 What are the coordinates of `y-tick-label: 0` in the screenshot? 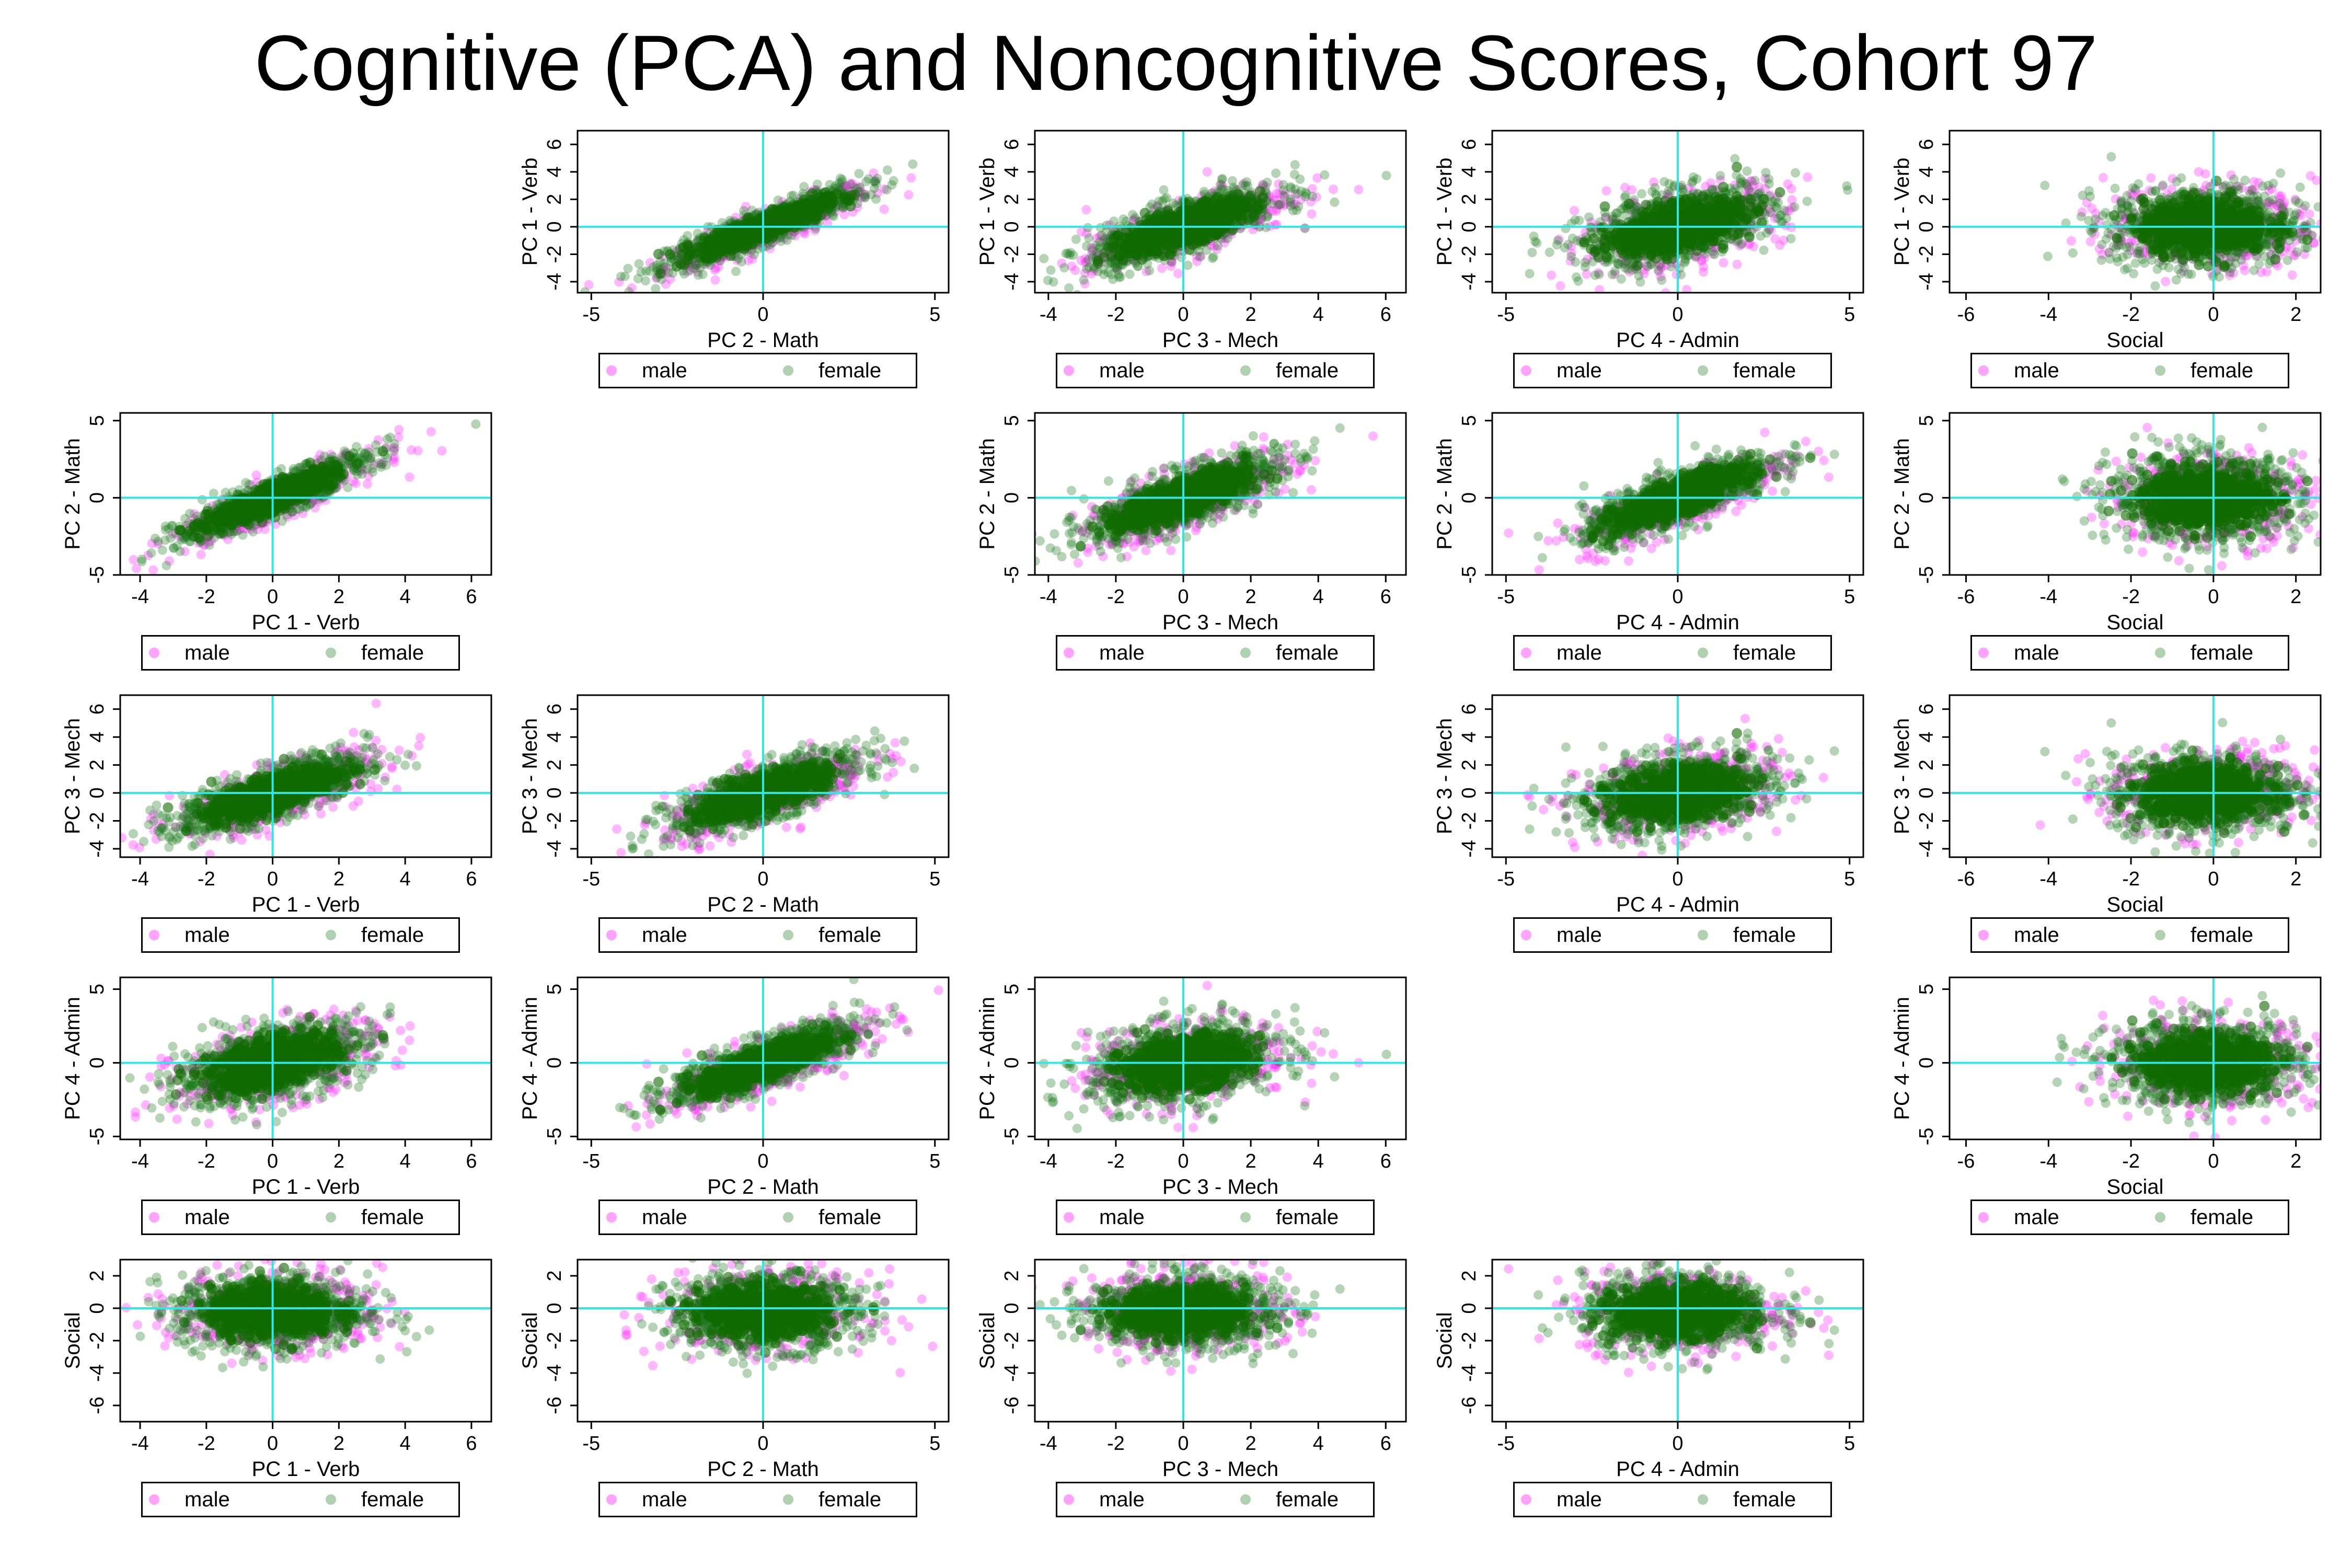 It's located at (1012, 226).